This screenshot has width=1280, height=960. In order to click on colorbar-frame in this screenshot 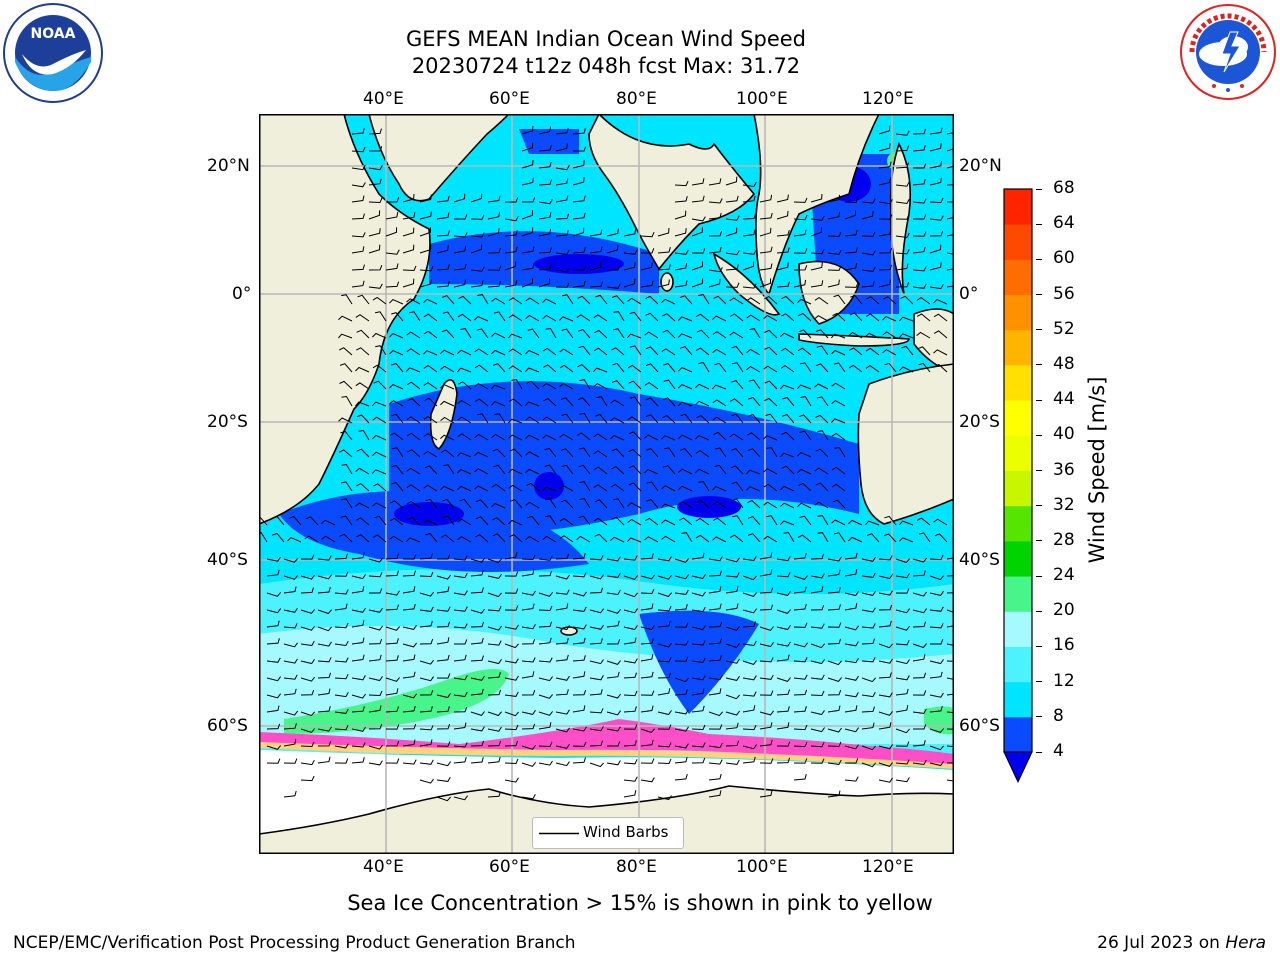, I will do `click(1018, 470)`.